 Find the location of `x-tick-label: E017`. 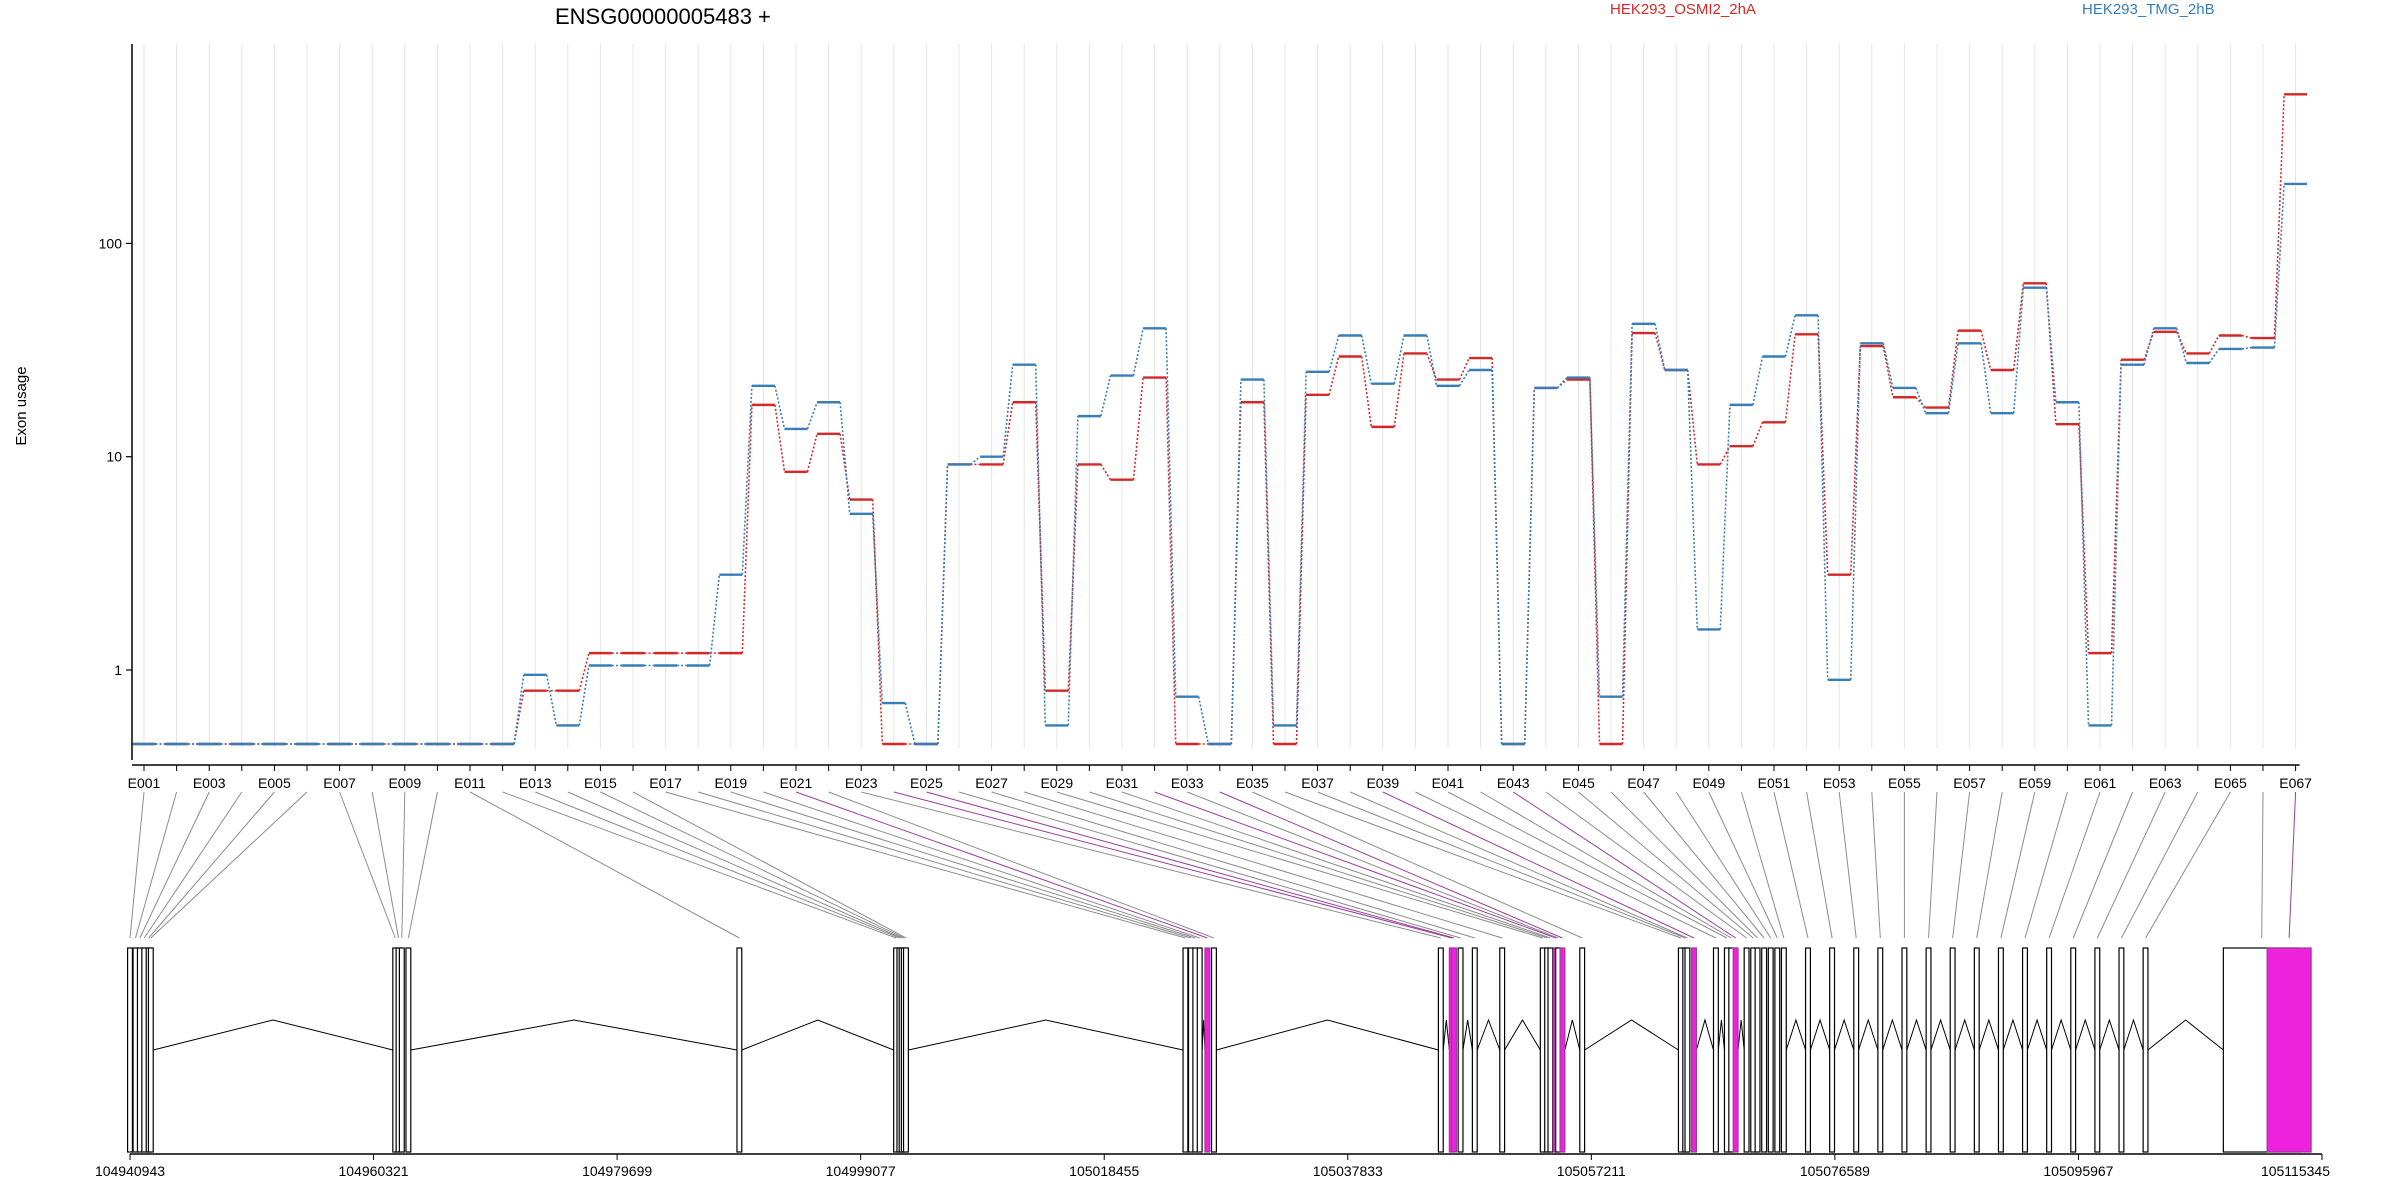

x-tick-label: E017 is located at coordinates (665, 783).